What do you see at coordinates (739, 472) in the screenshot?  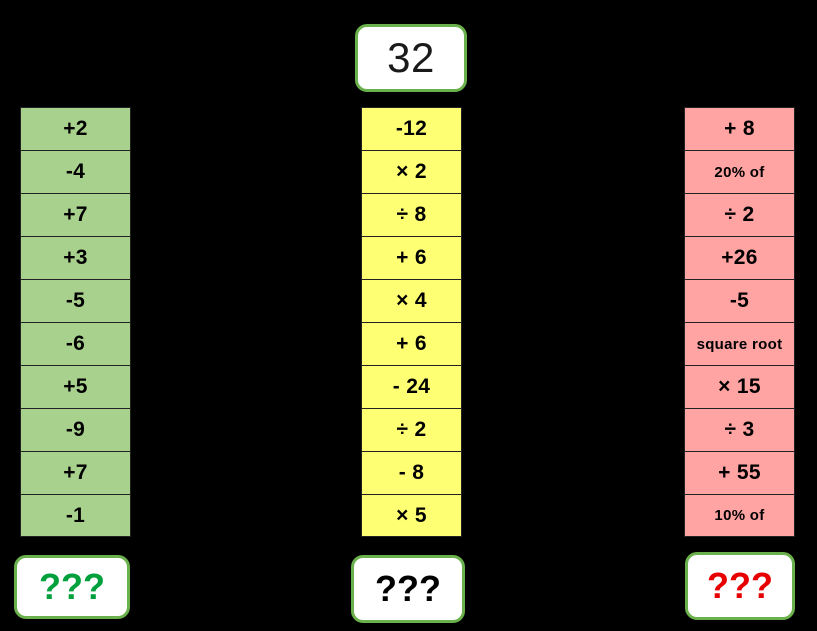 I see `chain-step: + 55` at bounding box center [739, 472].